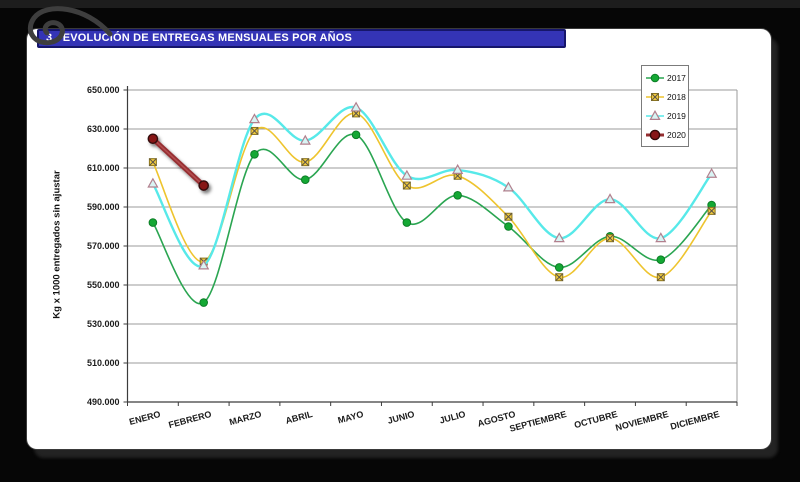 The width and height of the screenshot is (800, 482). Describe the element at coordinates (103, 246) in the screenshot. I see `y-tick-label: 570.000` at that location.